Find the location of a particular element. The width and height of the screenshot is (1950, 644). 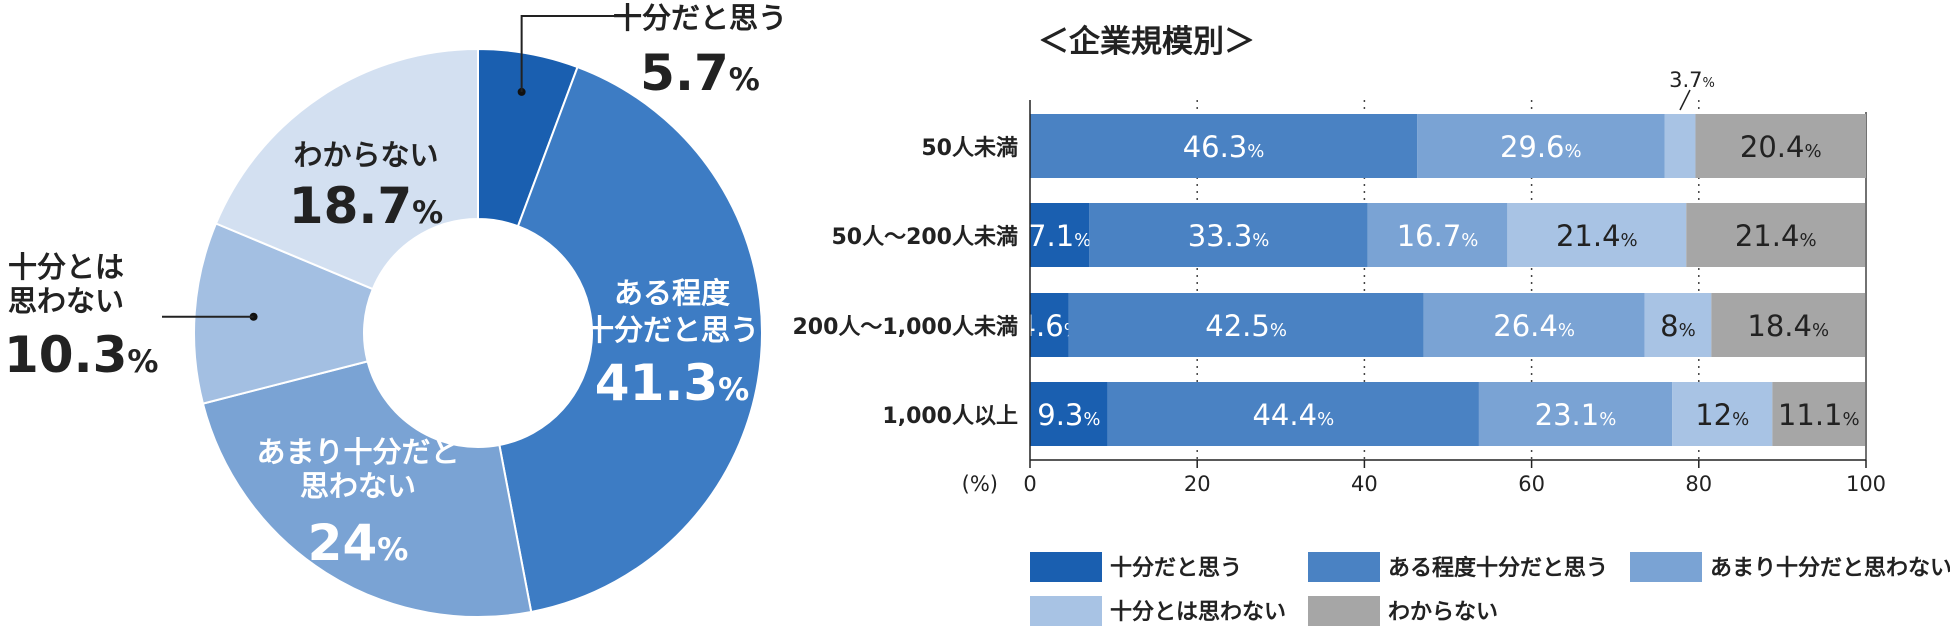

donut-value-not-enough: 10.3% is located at coordinates (81, 355).